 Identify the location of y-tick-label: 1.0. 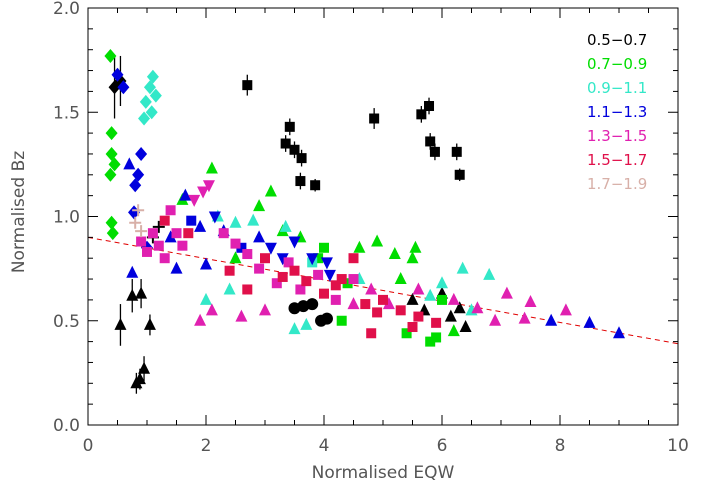
(66, 218).